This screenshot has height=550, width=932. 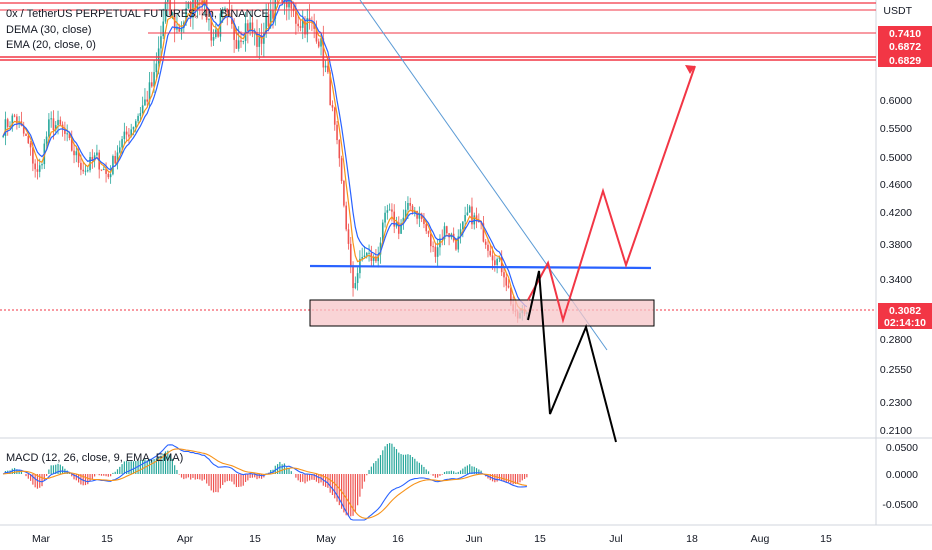 I want to click on macd-tick: -0.0500, so click(x=900, y=505).